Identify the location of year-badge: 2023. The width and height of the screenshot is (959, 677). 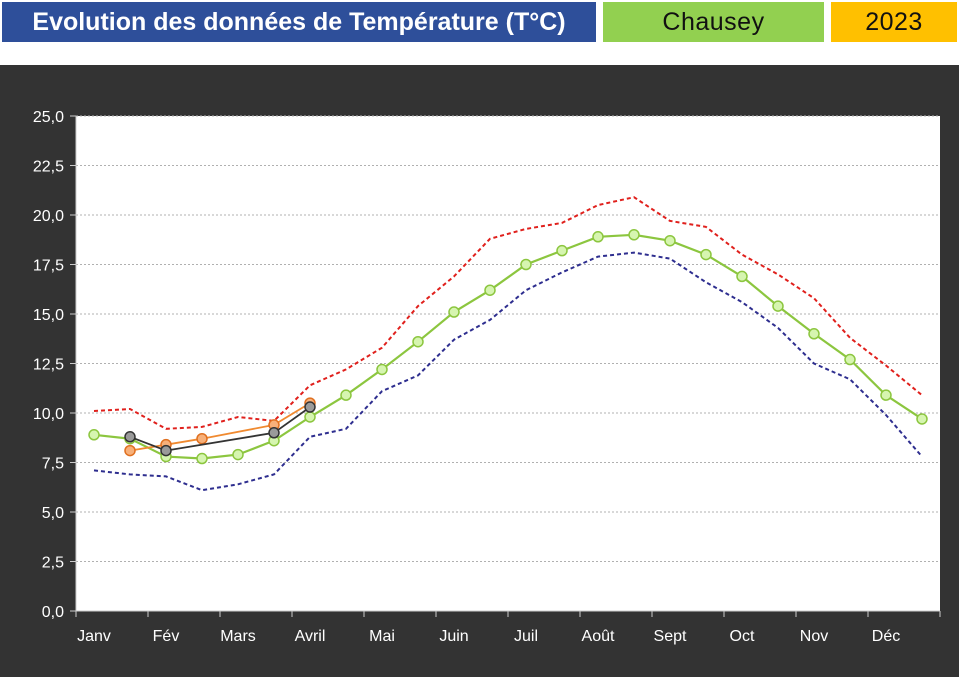
(894, 22).